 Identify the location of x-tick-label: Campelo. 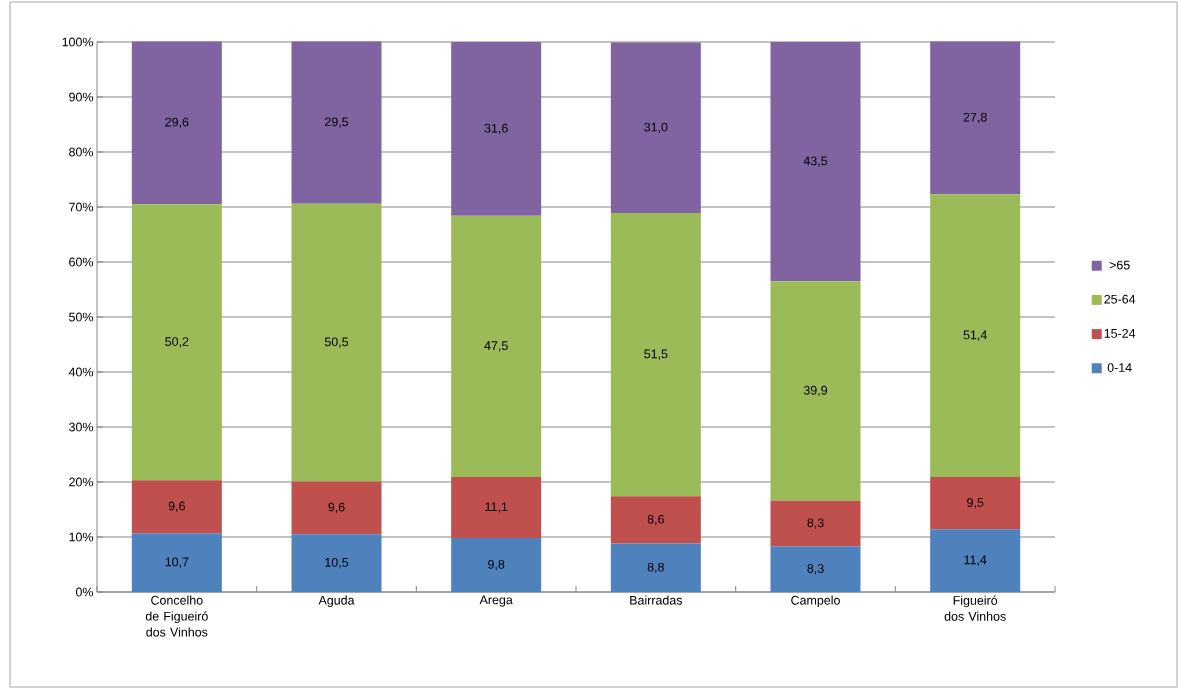
(815, 601).